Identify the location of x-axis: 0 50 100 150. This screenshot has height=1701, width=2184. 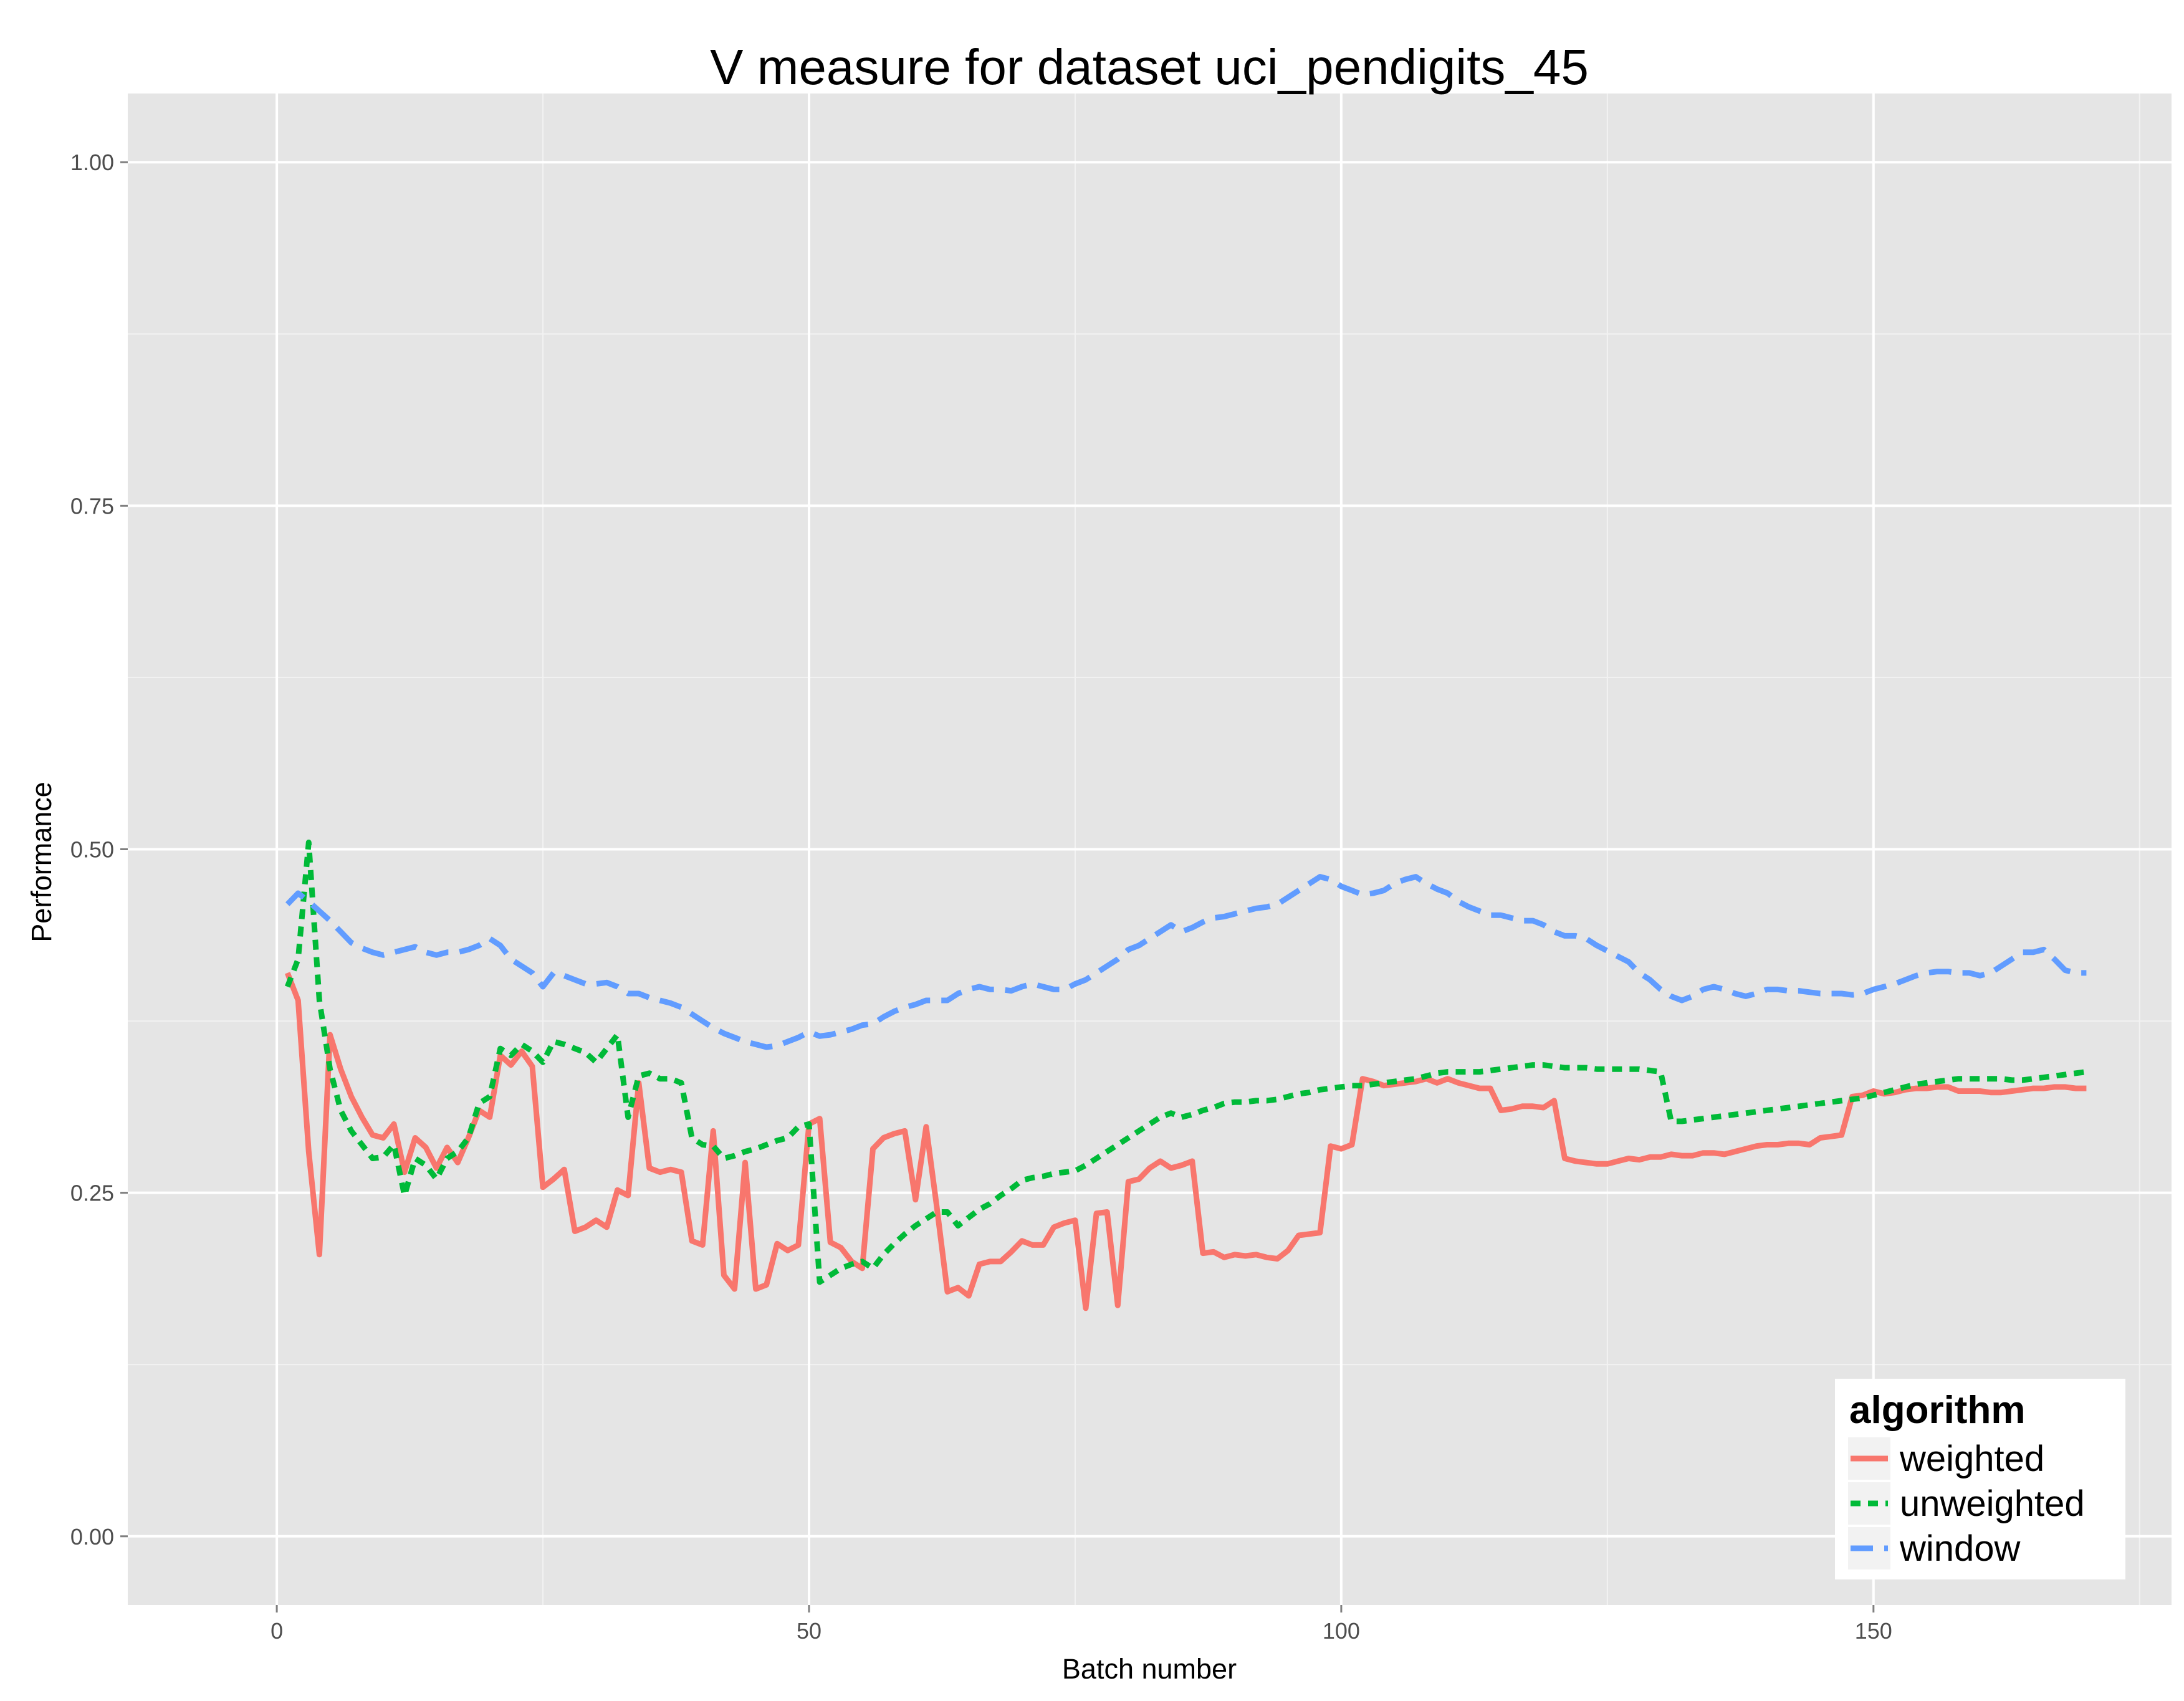
(1081, 1624).